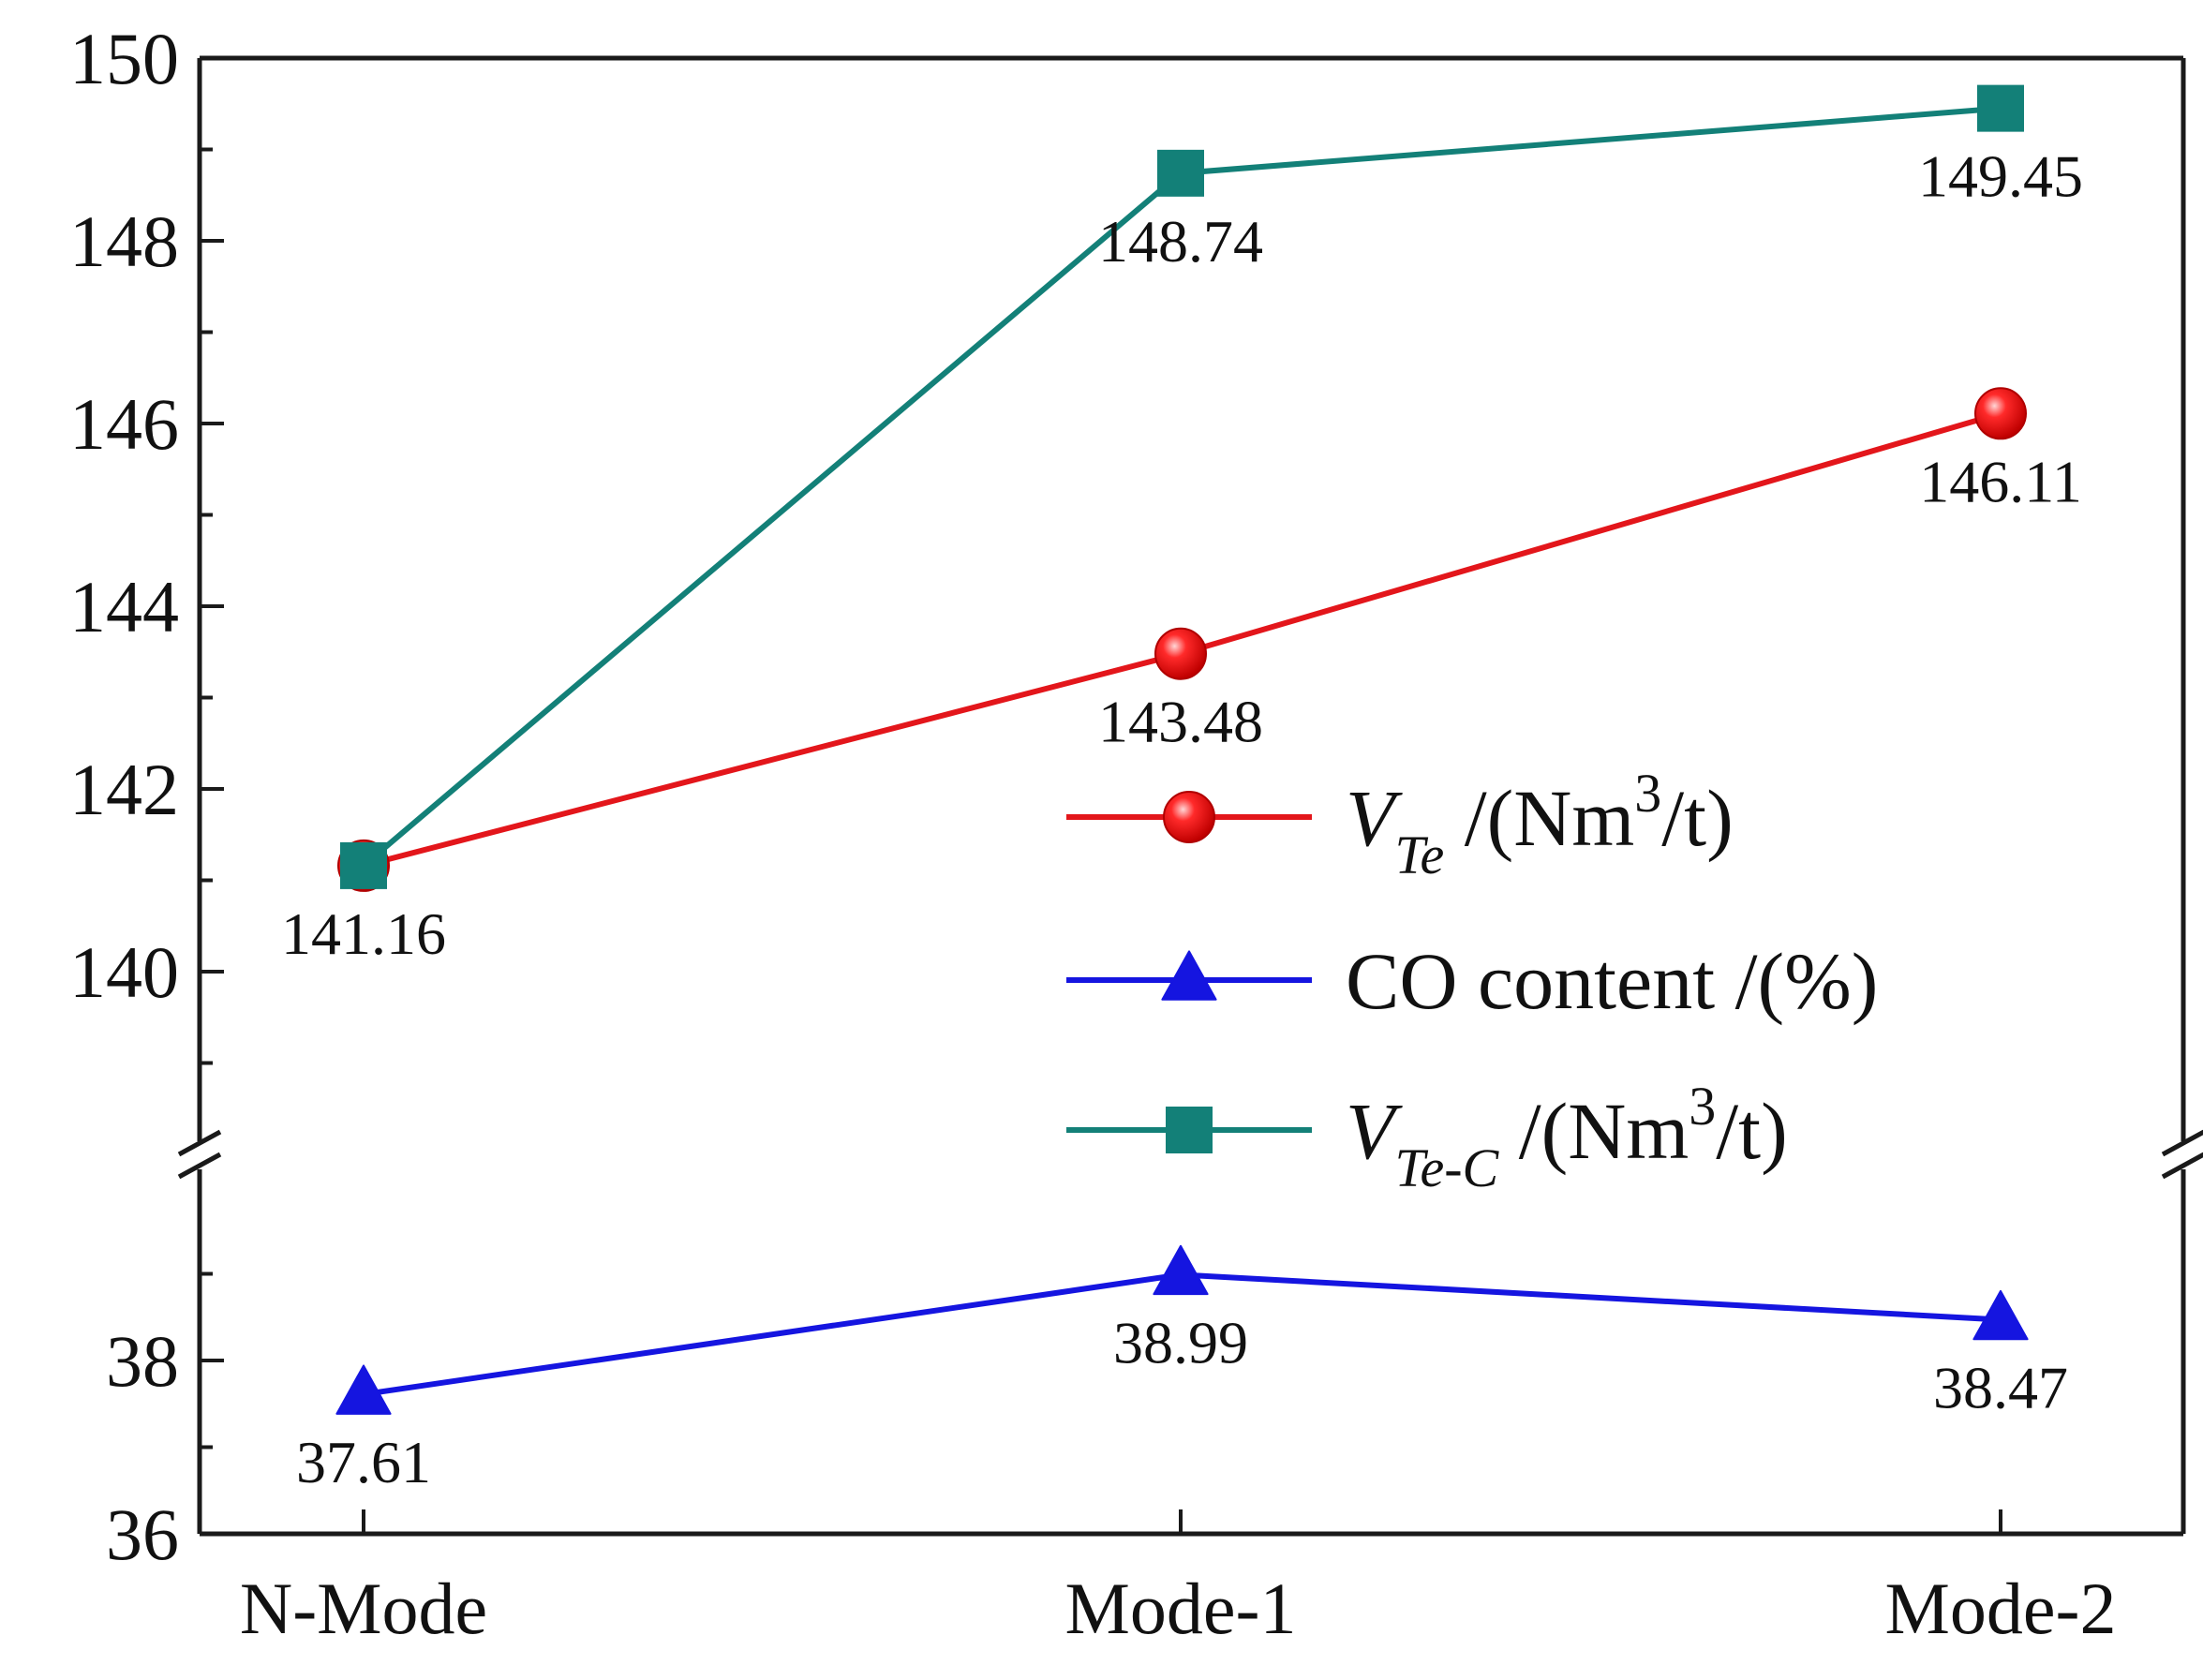 This screenshot has width=2203, height=1680. I want to click on y-tick-label: 142, so click(124, 789).